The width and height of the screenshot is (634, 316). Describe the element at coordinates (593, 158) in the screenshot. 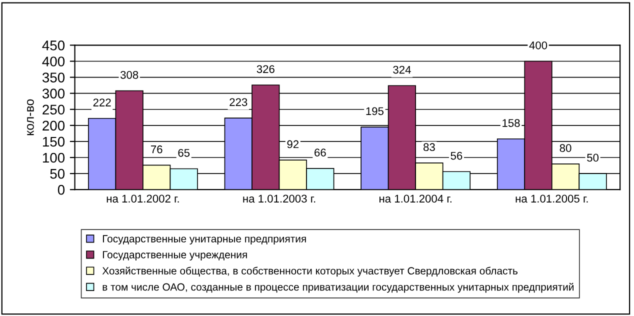

I see `data-label: 50` at that location.